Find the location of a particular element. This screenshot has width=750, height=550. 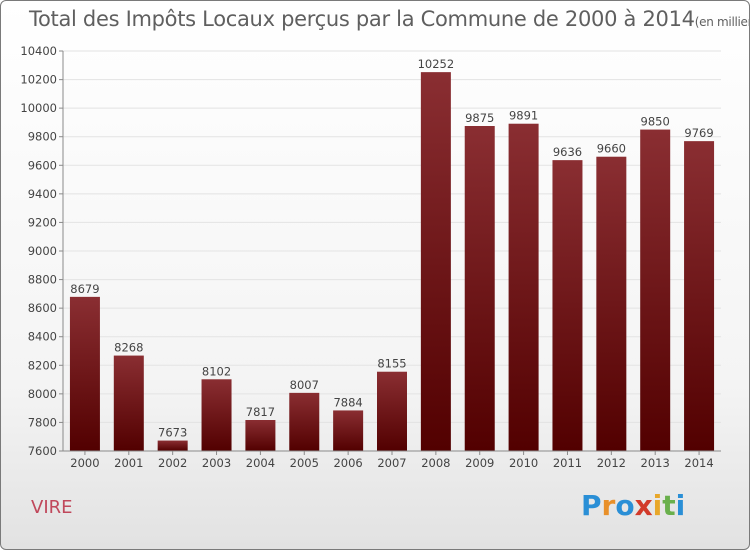

data-label: 8268 is located at coordinates (128, 348).